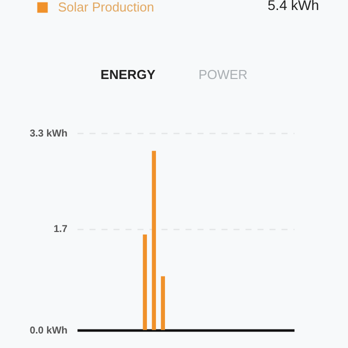  What do you see at coordinates (106, 7) in the screenshot?
I see `legend-label: Solar Production` at bounding box center [106, 7].